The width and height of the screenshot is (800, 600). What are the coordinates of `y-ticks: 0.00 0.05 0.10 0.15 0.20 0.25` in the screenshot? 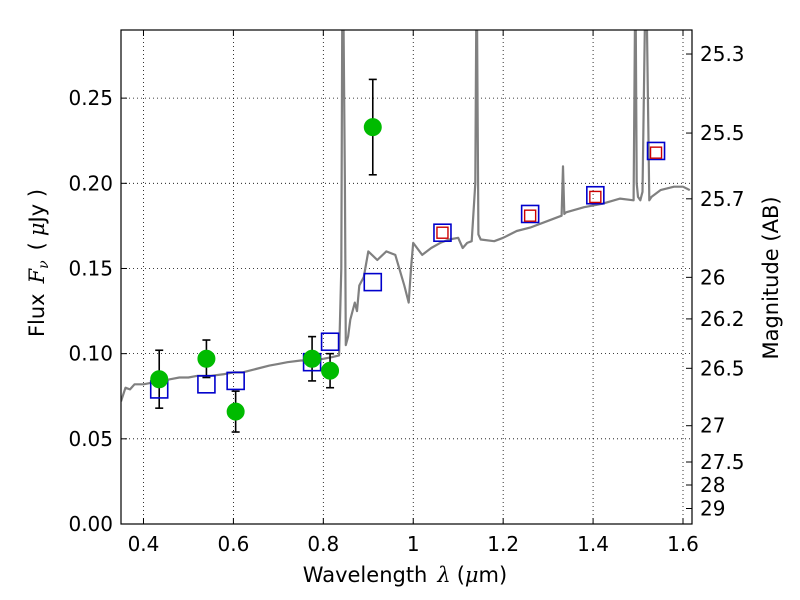 It's located at (97, 311).